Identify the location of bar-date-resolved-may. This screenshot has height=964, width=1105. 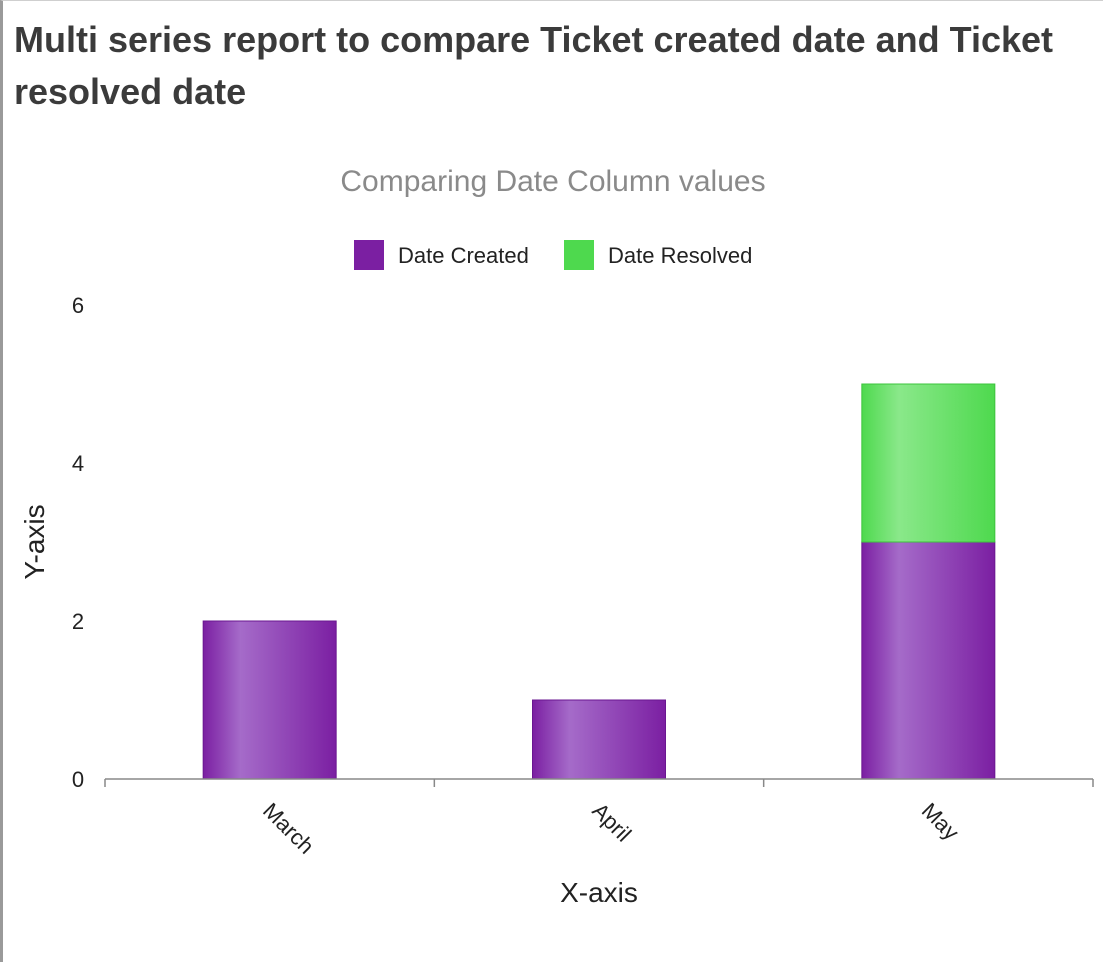
(928, 463).